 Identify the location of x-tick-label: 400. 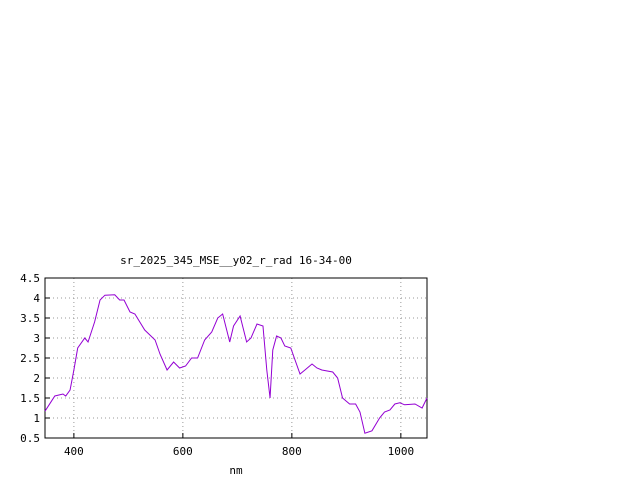
(74, 451).